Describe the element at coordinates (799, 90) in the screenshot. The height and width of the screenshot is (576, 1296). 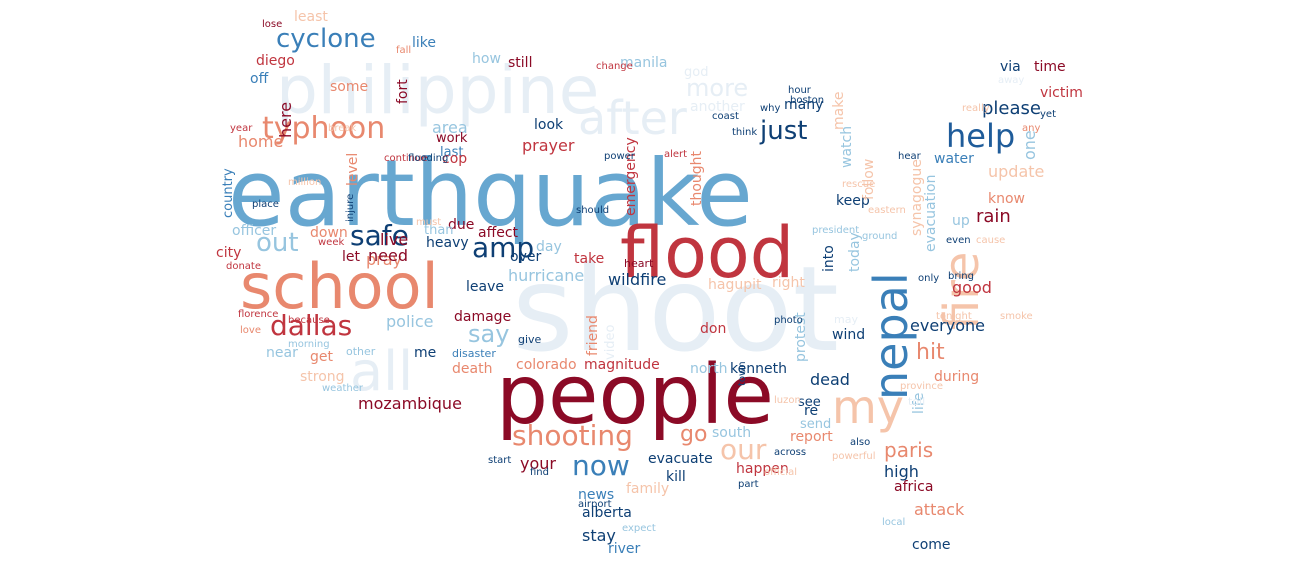
I see `cloud-word-156: hour` at that location.